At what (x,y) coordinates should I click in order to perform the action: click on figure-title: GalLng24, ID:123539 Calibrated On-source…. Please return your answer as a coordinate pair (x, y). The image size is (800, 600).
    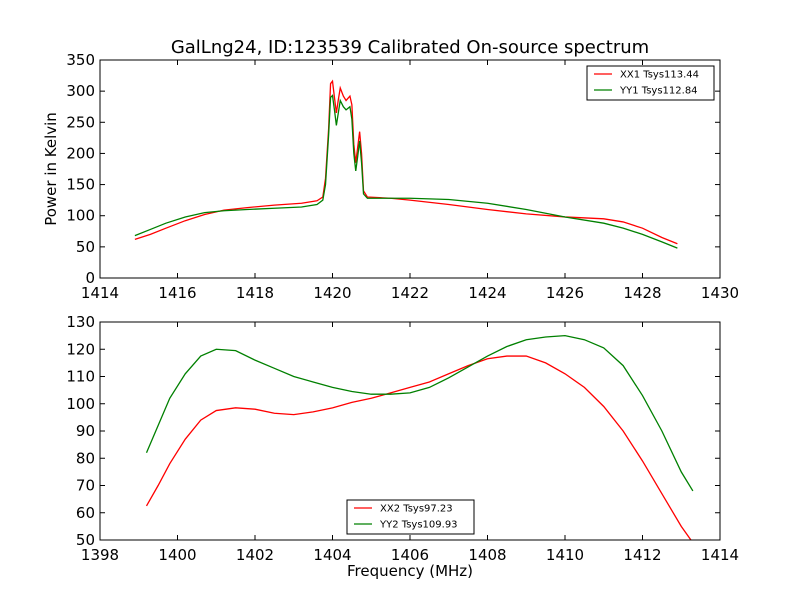
    Looking at the image, I should click on (410, 47).